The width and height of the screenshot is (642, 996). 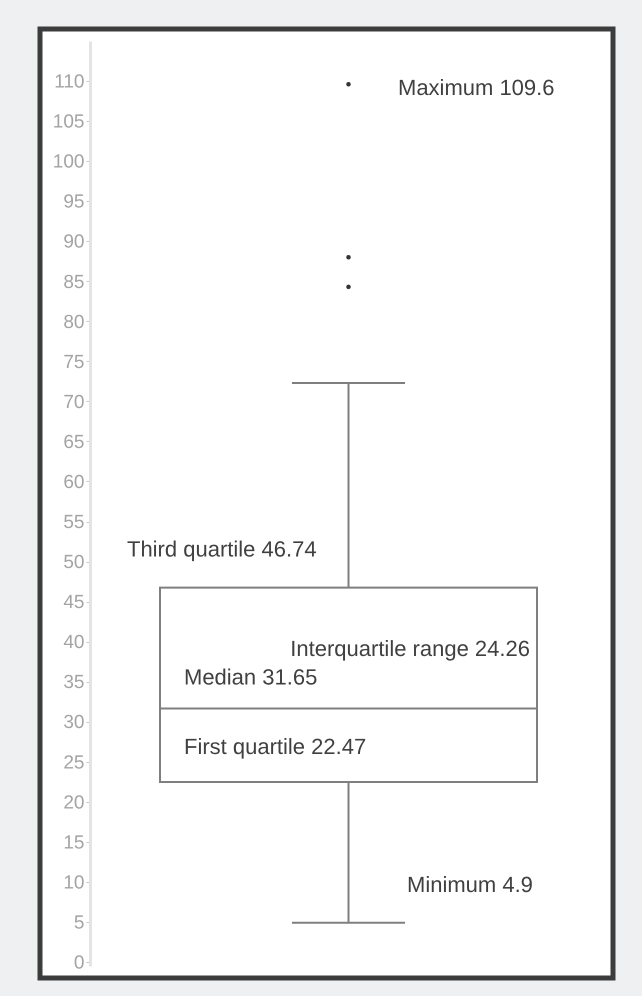 I want to click on y-tick-label: 10, so click(x=73, y=883).